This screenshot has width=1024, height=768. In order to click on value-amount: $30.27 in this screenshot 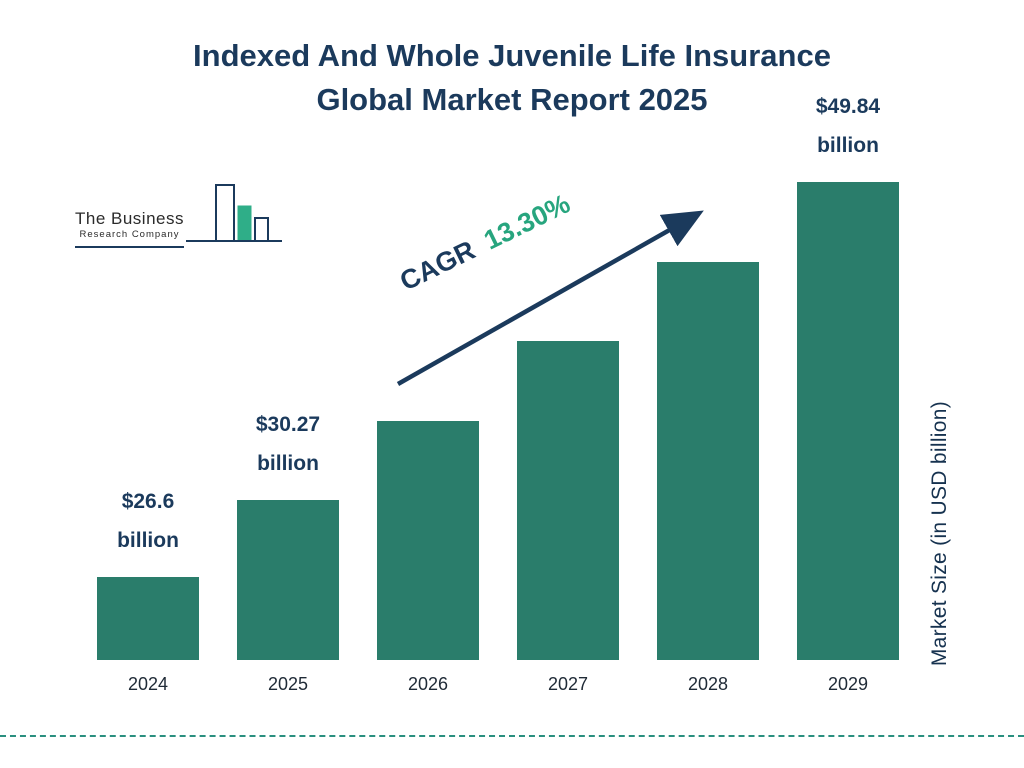, I will do `click(288, 425)`.